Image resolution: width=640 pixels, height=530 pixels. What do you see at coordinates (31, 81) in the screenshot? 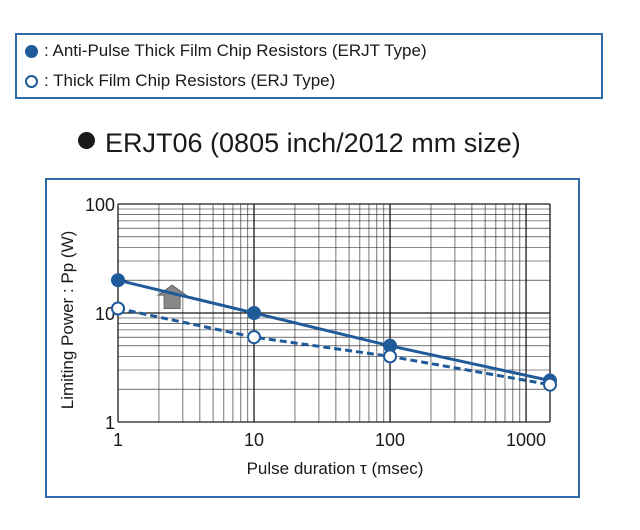
I see `open-circle-icon` at bounding box center [31, 81].